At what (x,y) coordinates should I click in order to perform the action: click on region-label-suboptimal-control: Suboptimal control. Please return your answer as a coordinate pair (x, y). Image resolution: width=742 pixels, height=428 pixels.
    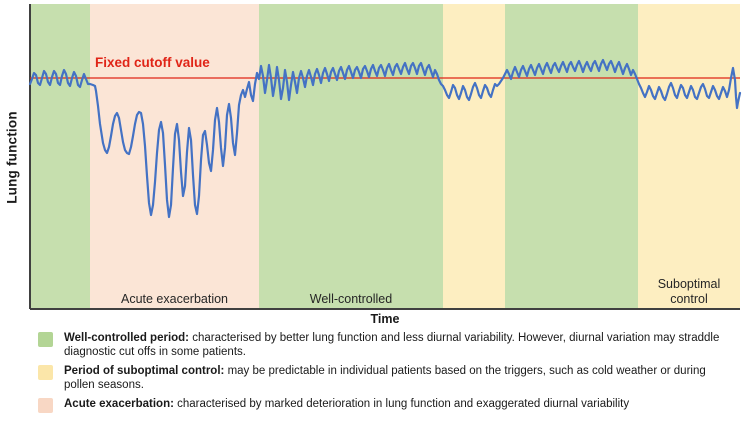
    Looking at the image, I should click on (689, 291).